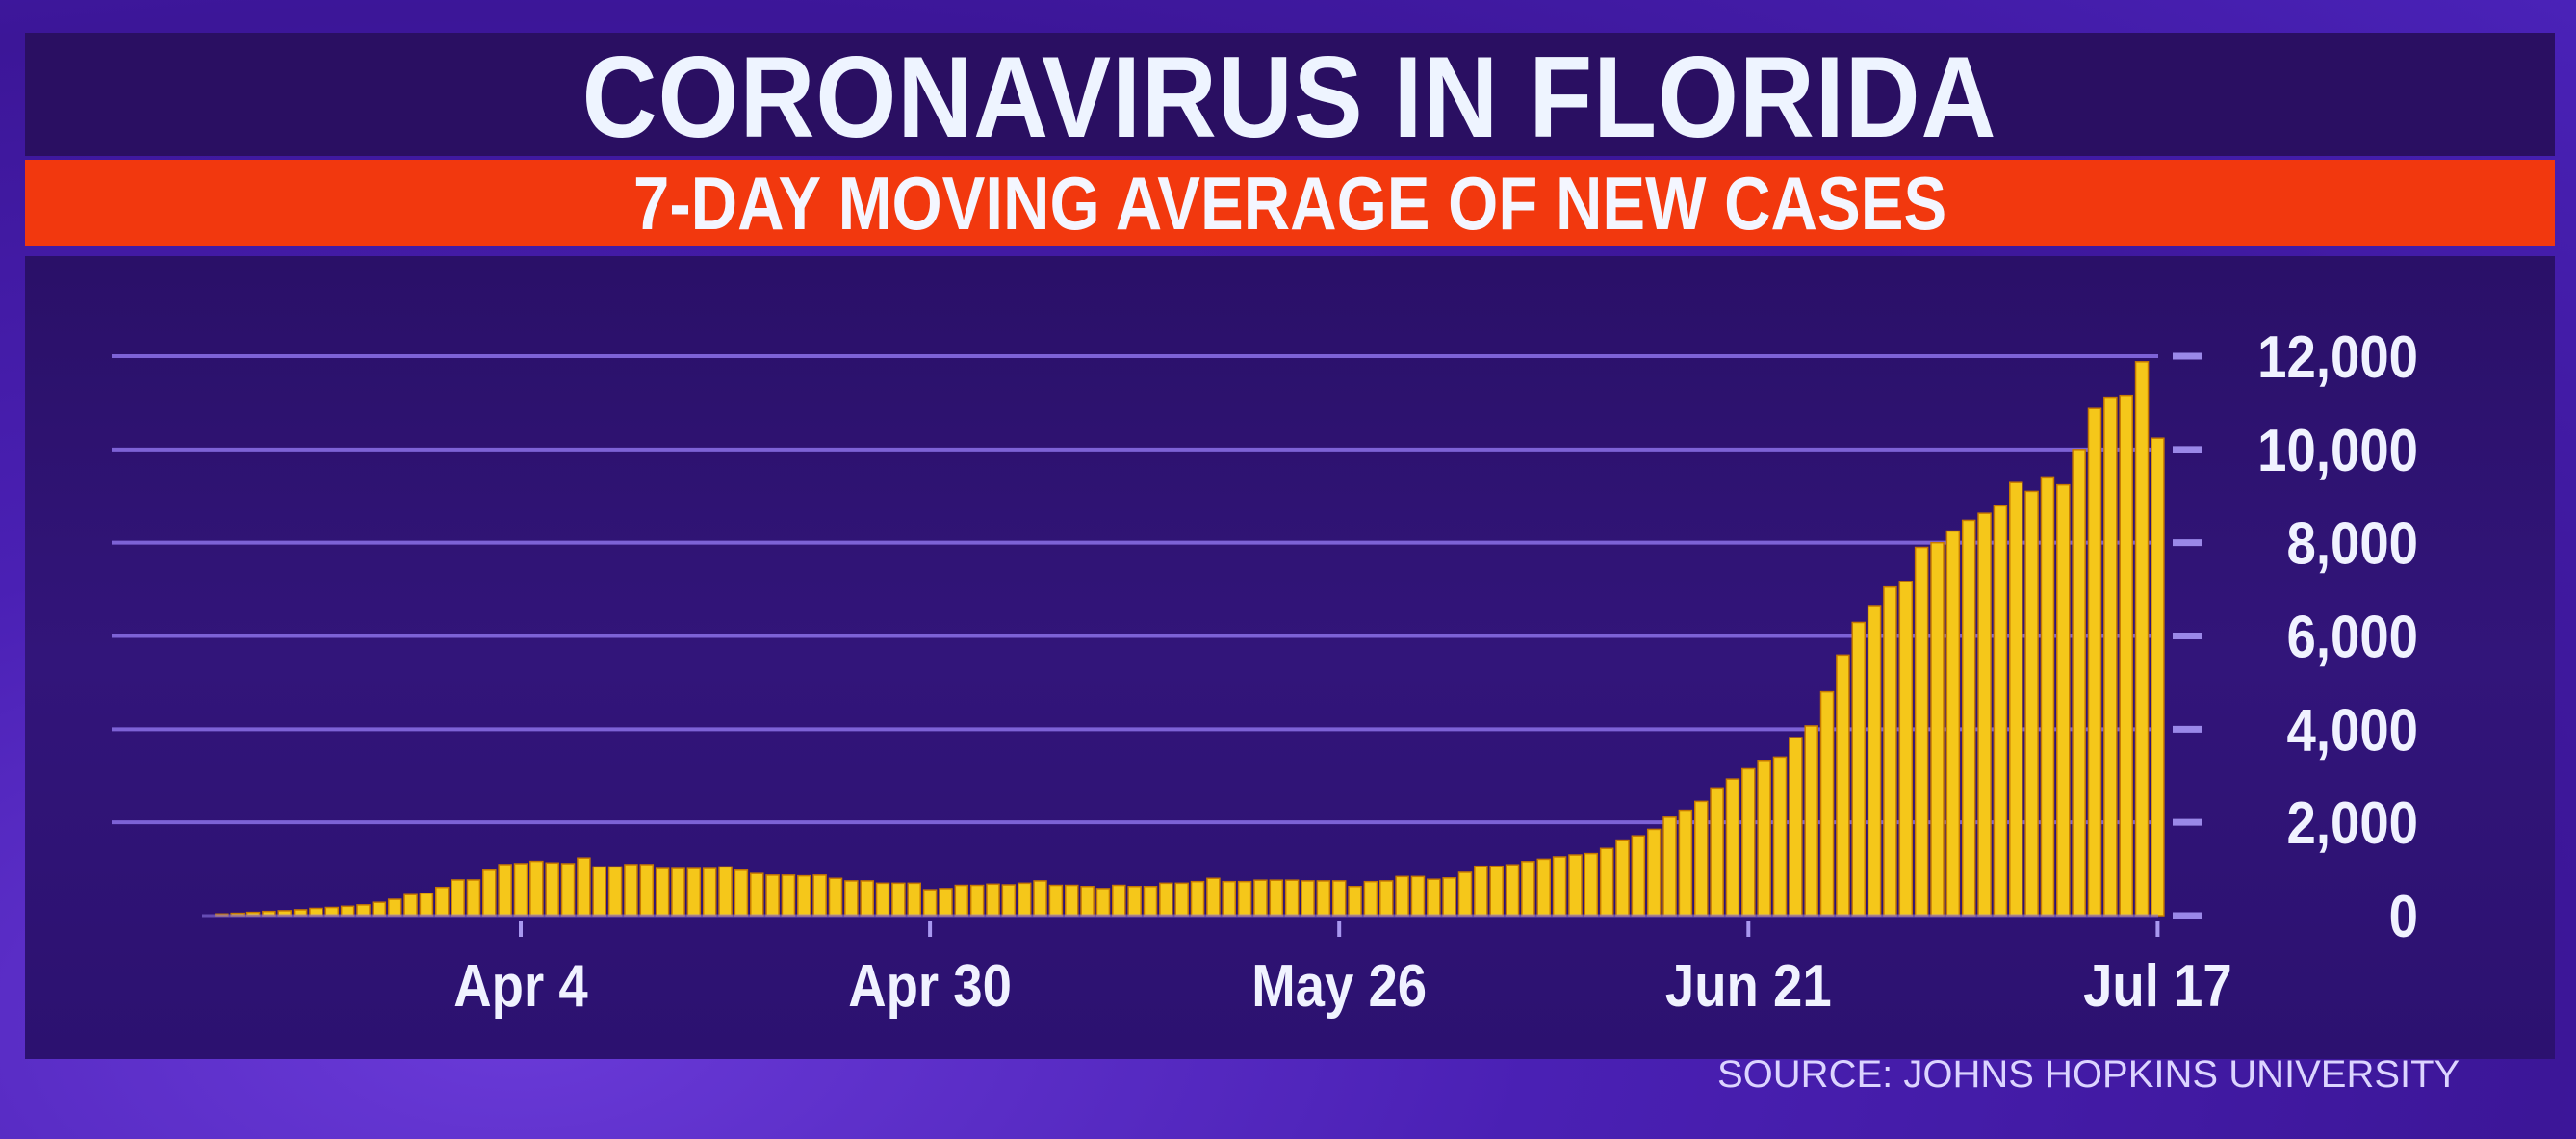  I want to click on y-tick-label: 8,000, so click(2352, 543).